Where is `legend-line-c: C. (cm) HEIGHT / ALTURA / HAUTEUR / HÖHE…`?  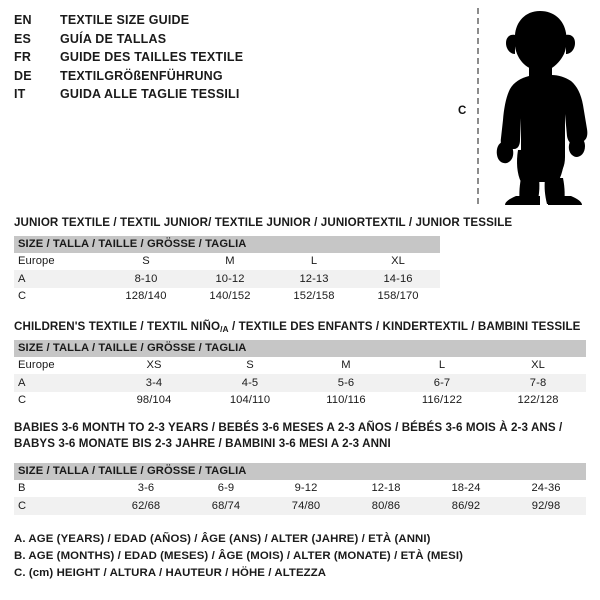
legend-line-c: C. (cm) HEIGHT / ALTURA / HAUTEUR / HÖHE… is located at coordinates (170, 573).